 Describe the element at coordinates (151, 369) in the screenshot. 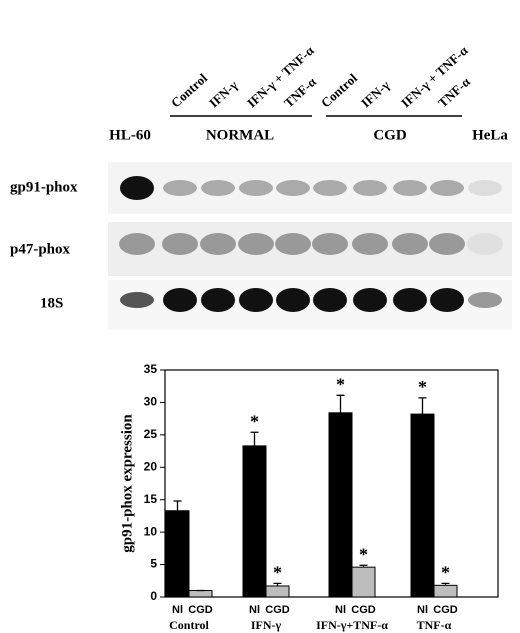

I see `y-tick-label: 35` at that location.